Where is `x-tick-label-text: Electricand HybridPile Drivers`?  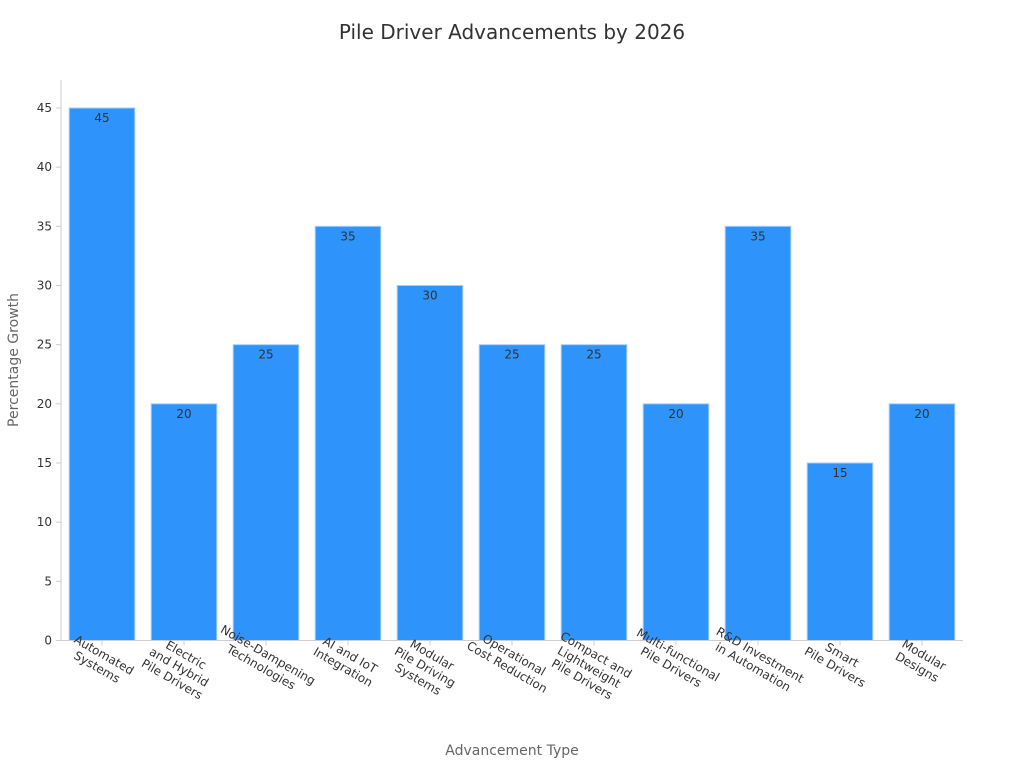 x-tick-label-text: Electricand HybridPile Drivers is located at coordinates (179, 667).